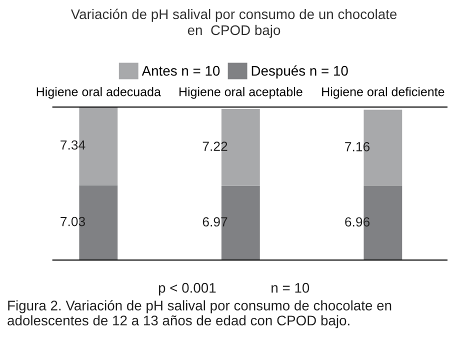 This screenshot has height=351, width=468. What do you see at coordinates (187, 289) in the screenshot?
I see `text: p < 0.001` at bounding box center [187, 289].